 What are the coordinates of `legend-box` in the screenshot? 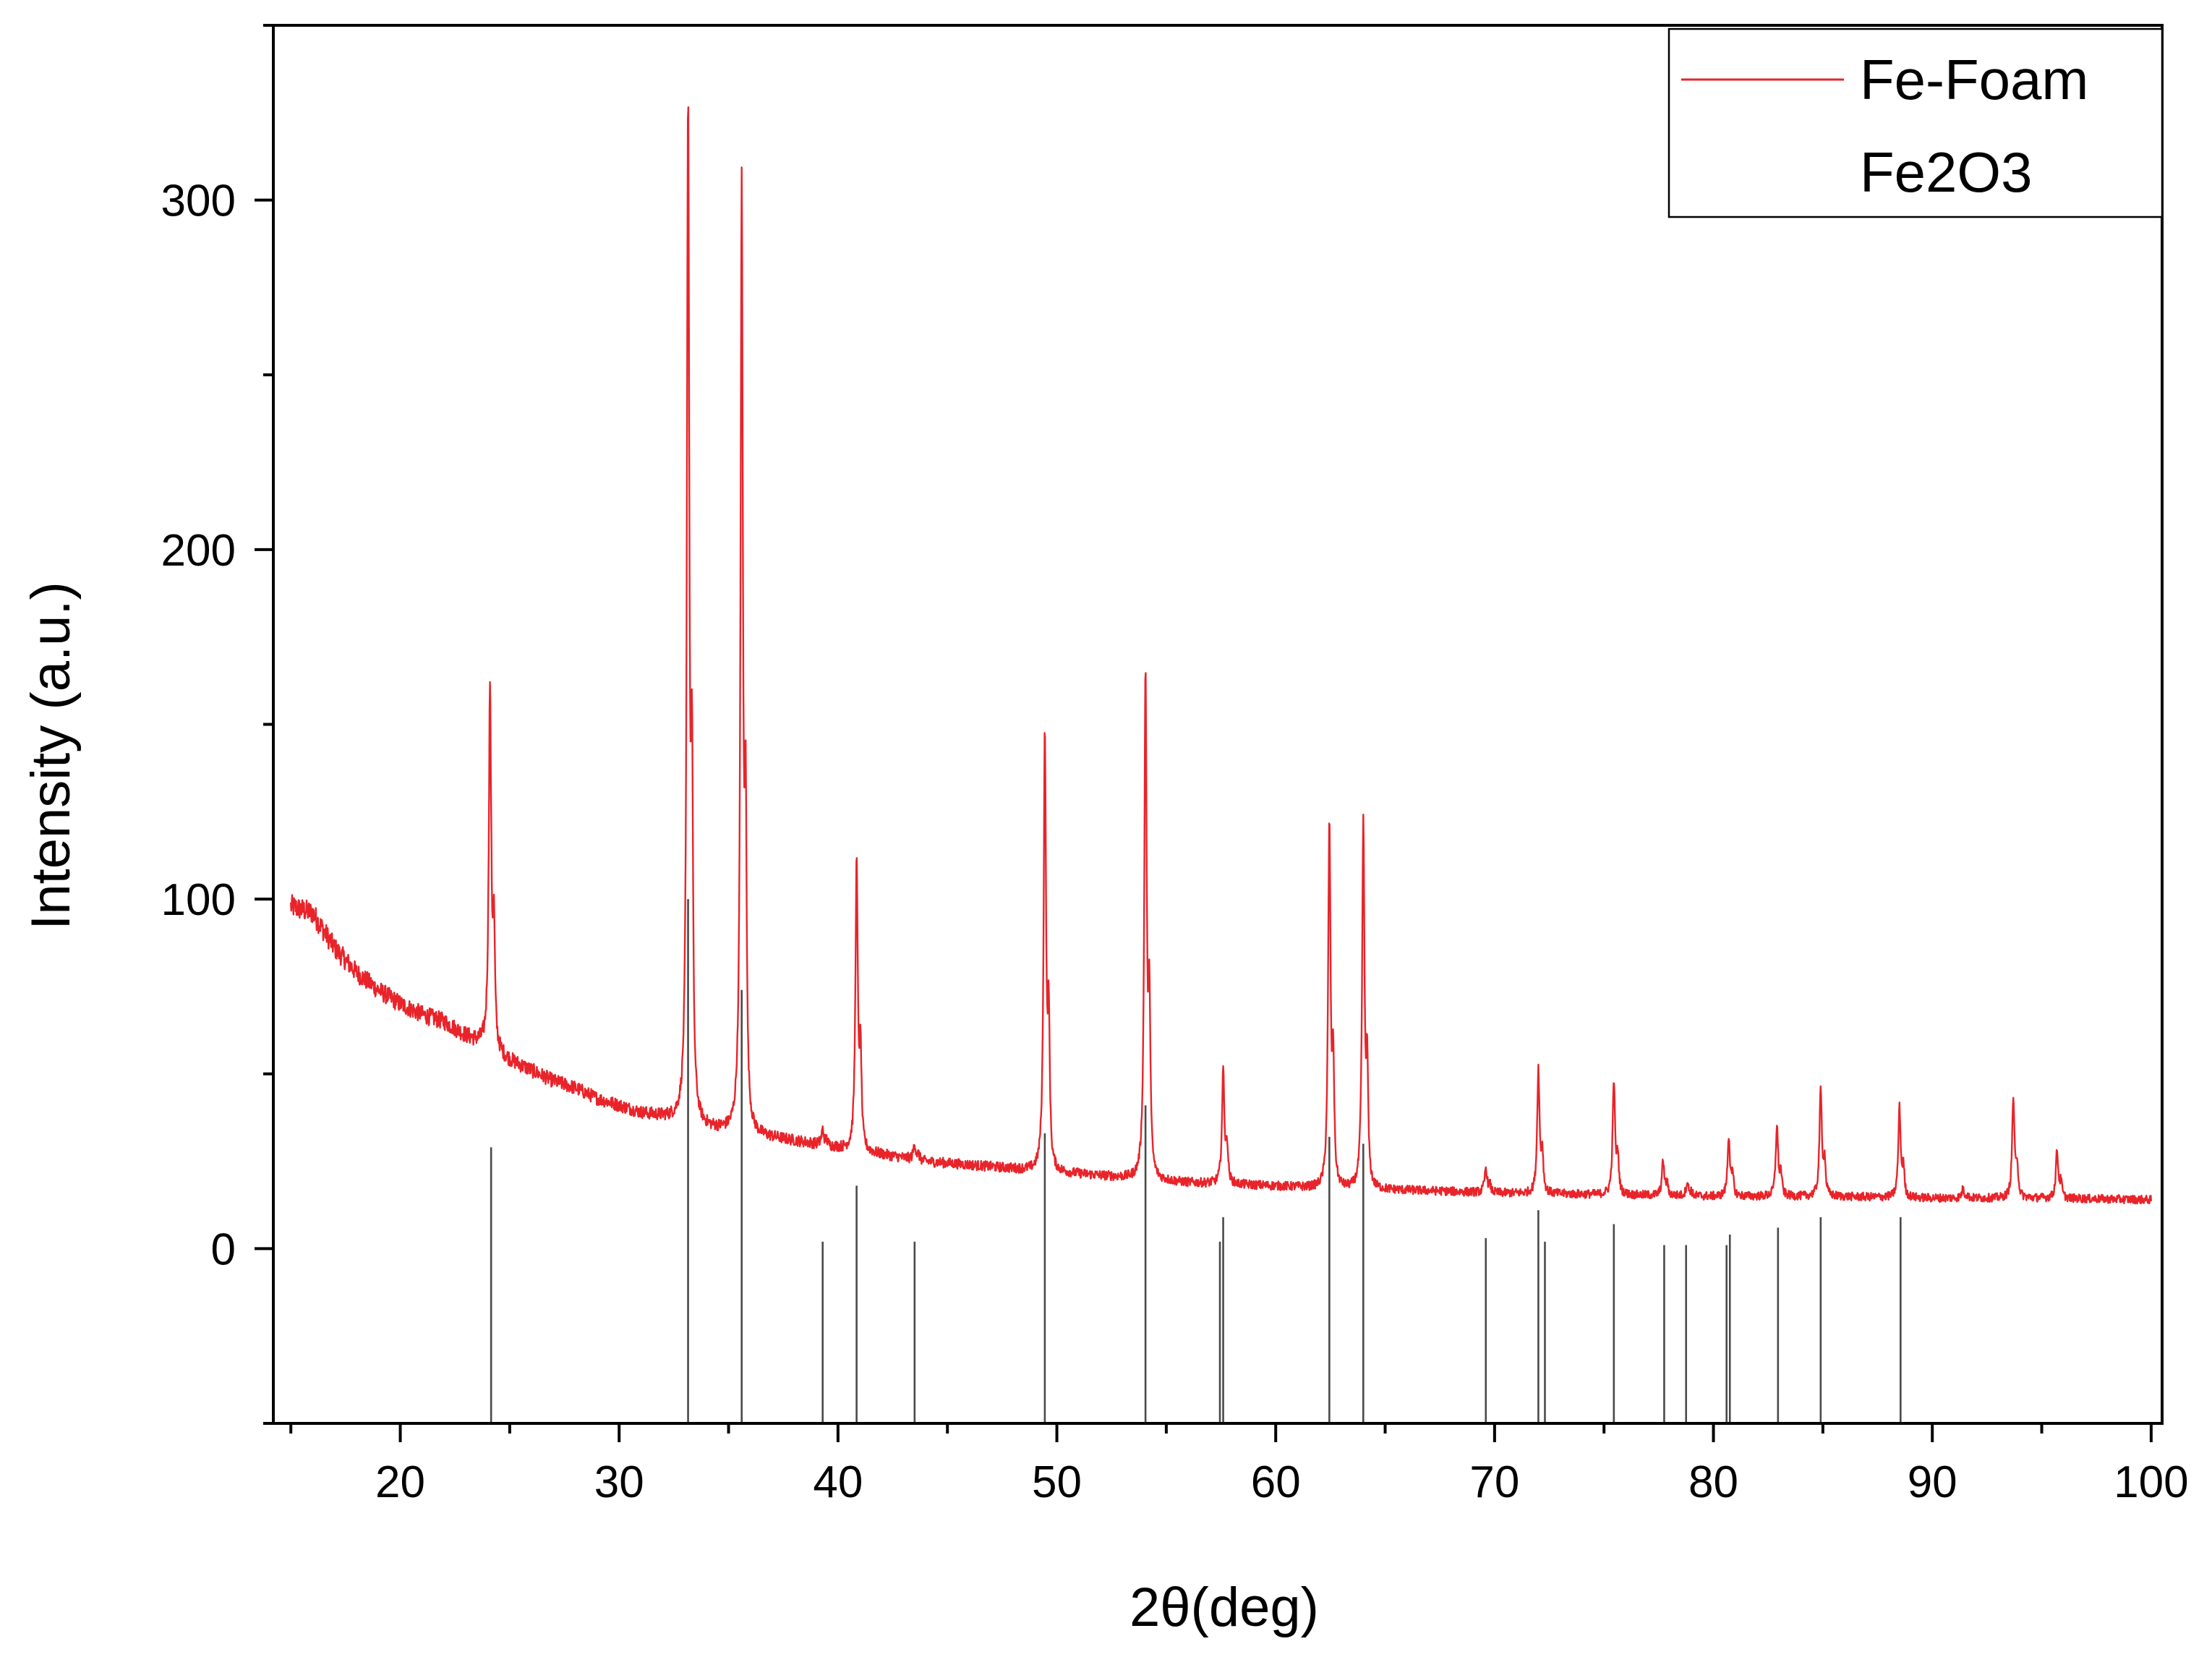 It's located at (1916, 123).